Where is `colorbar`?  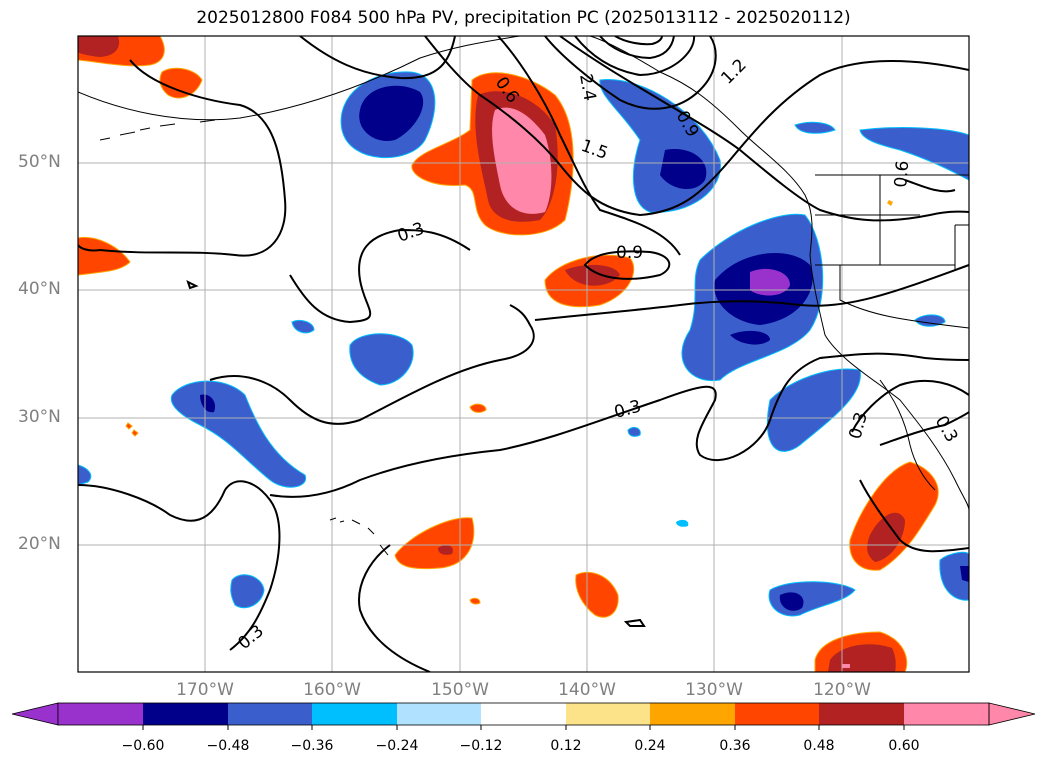
colorbar is located at coordinates (523, 716).